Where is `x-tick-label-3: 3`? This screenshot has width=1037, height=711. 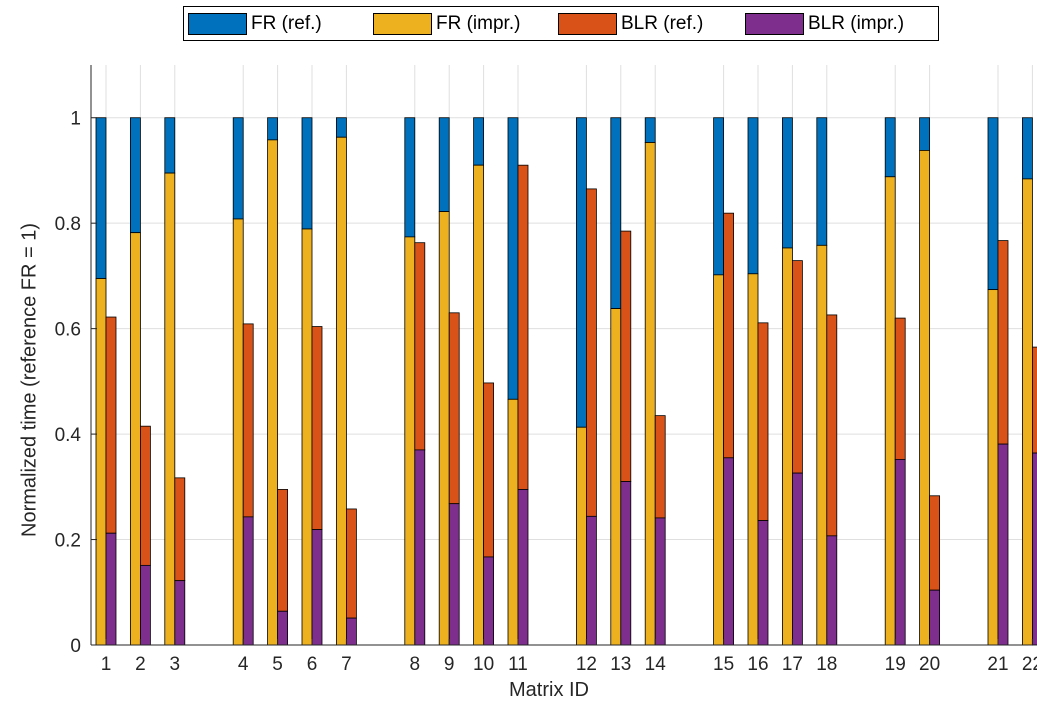
x-tick-label-3: 3 is located at coordinates (175, 664).